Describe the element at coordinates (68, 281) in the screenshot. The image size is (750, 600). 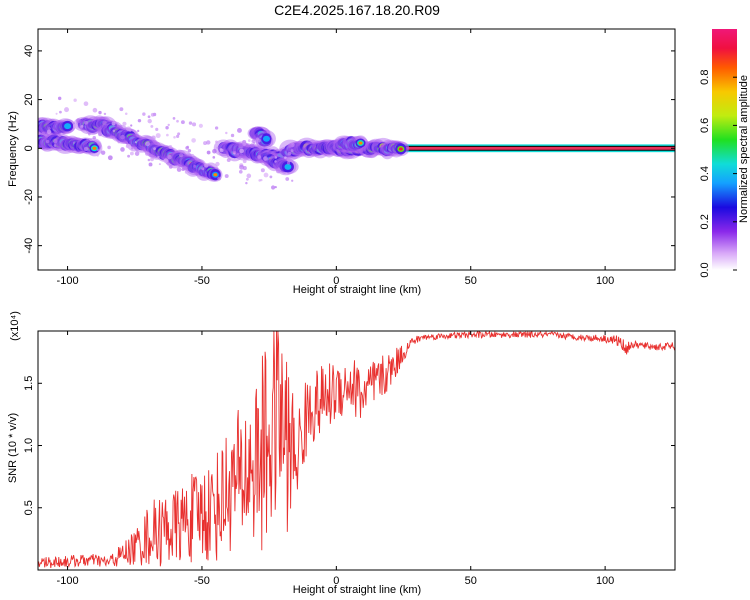
I see `spectrogram-x-tick: -100` at that location.